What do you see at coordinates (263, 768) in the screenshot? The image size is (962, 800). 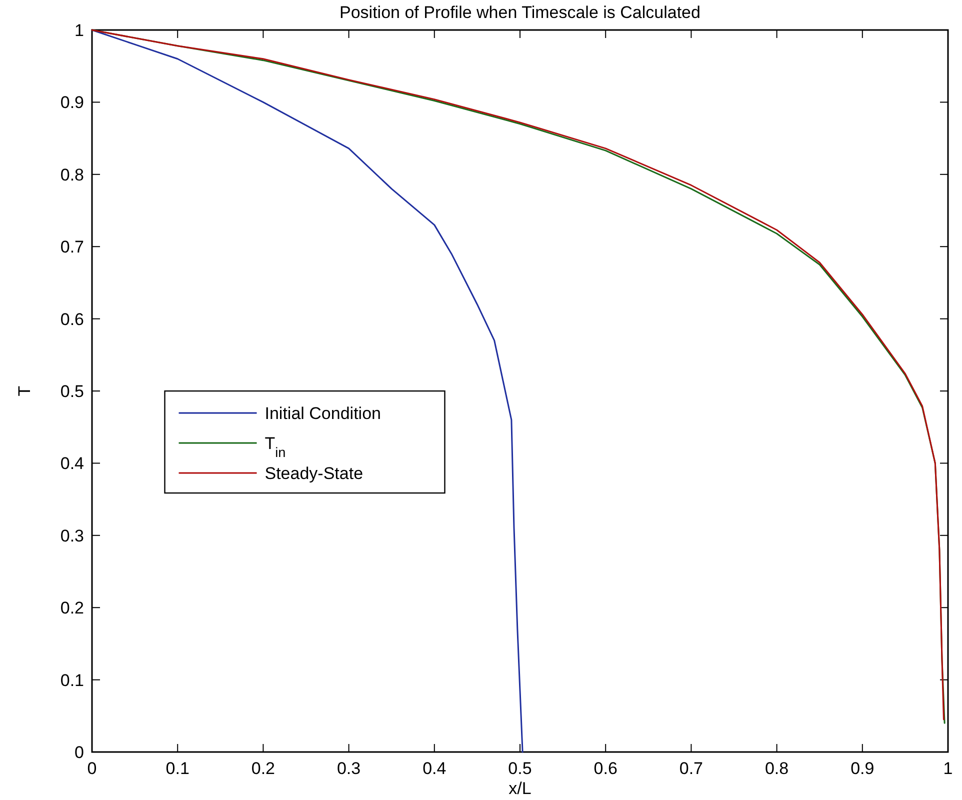 I see `x-tick-label: 0.2` at bounding box center [263, 768].